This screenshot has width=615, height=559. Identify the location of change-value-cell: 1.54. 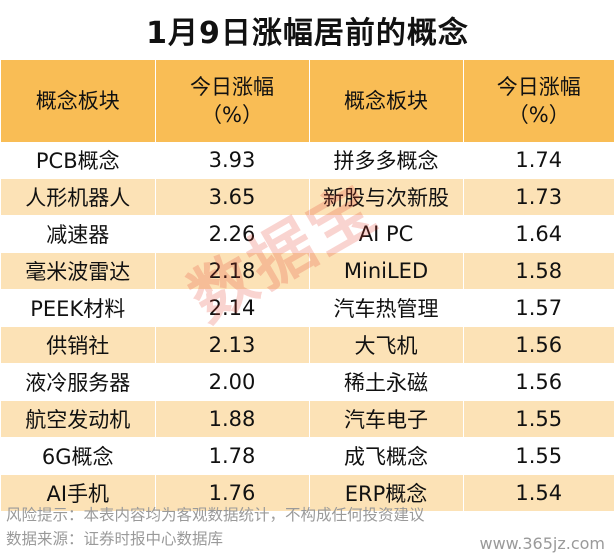
(538, 493).